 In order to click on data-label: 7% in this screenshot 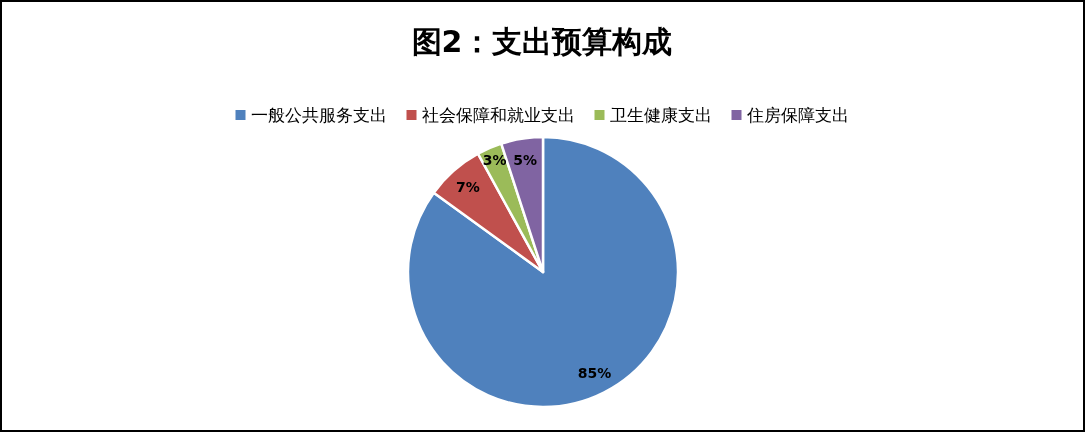, I will do `click(468, 186)`.